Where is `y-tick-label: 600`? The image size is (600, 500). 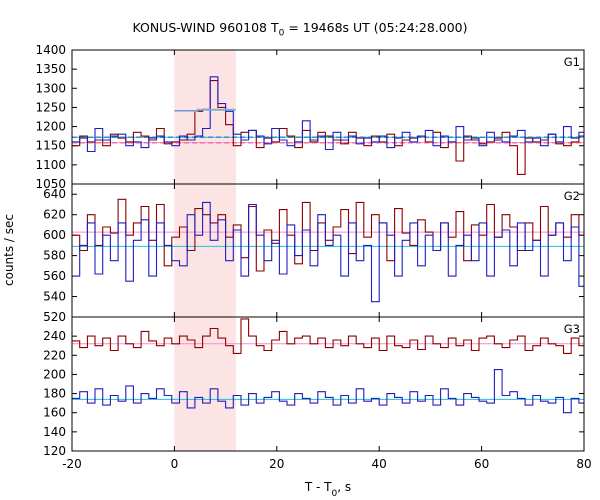 y-tick-label: 600 is located at coordinates (54, 235).